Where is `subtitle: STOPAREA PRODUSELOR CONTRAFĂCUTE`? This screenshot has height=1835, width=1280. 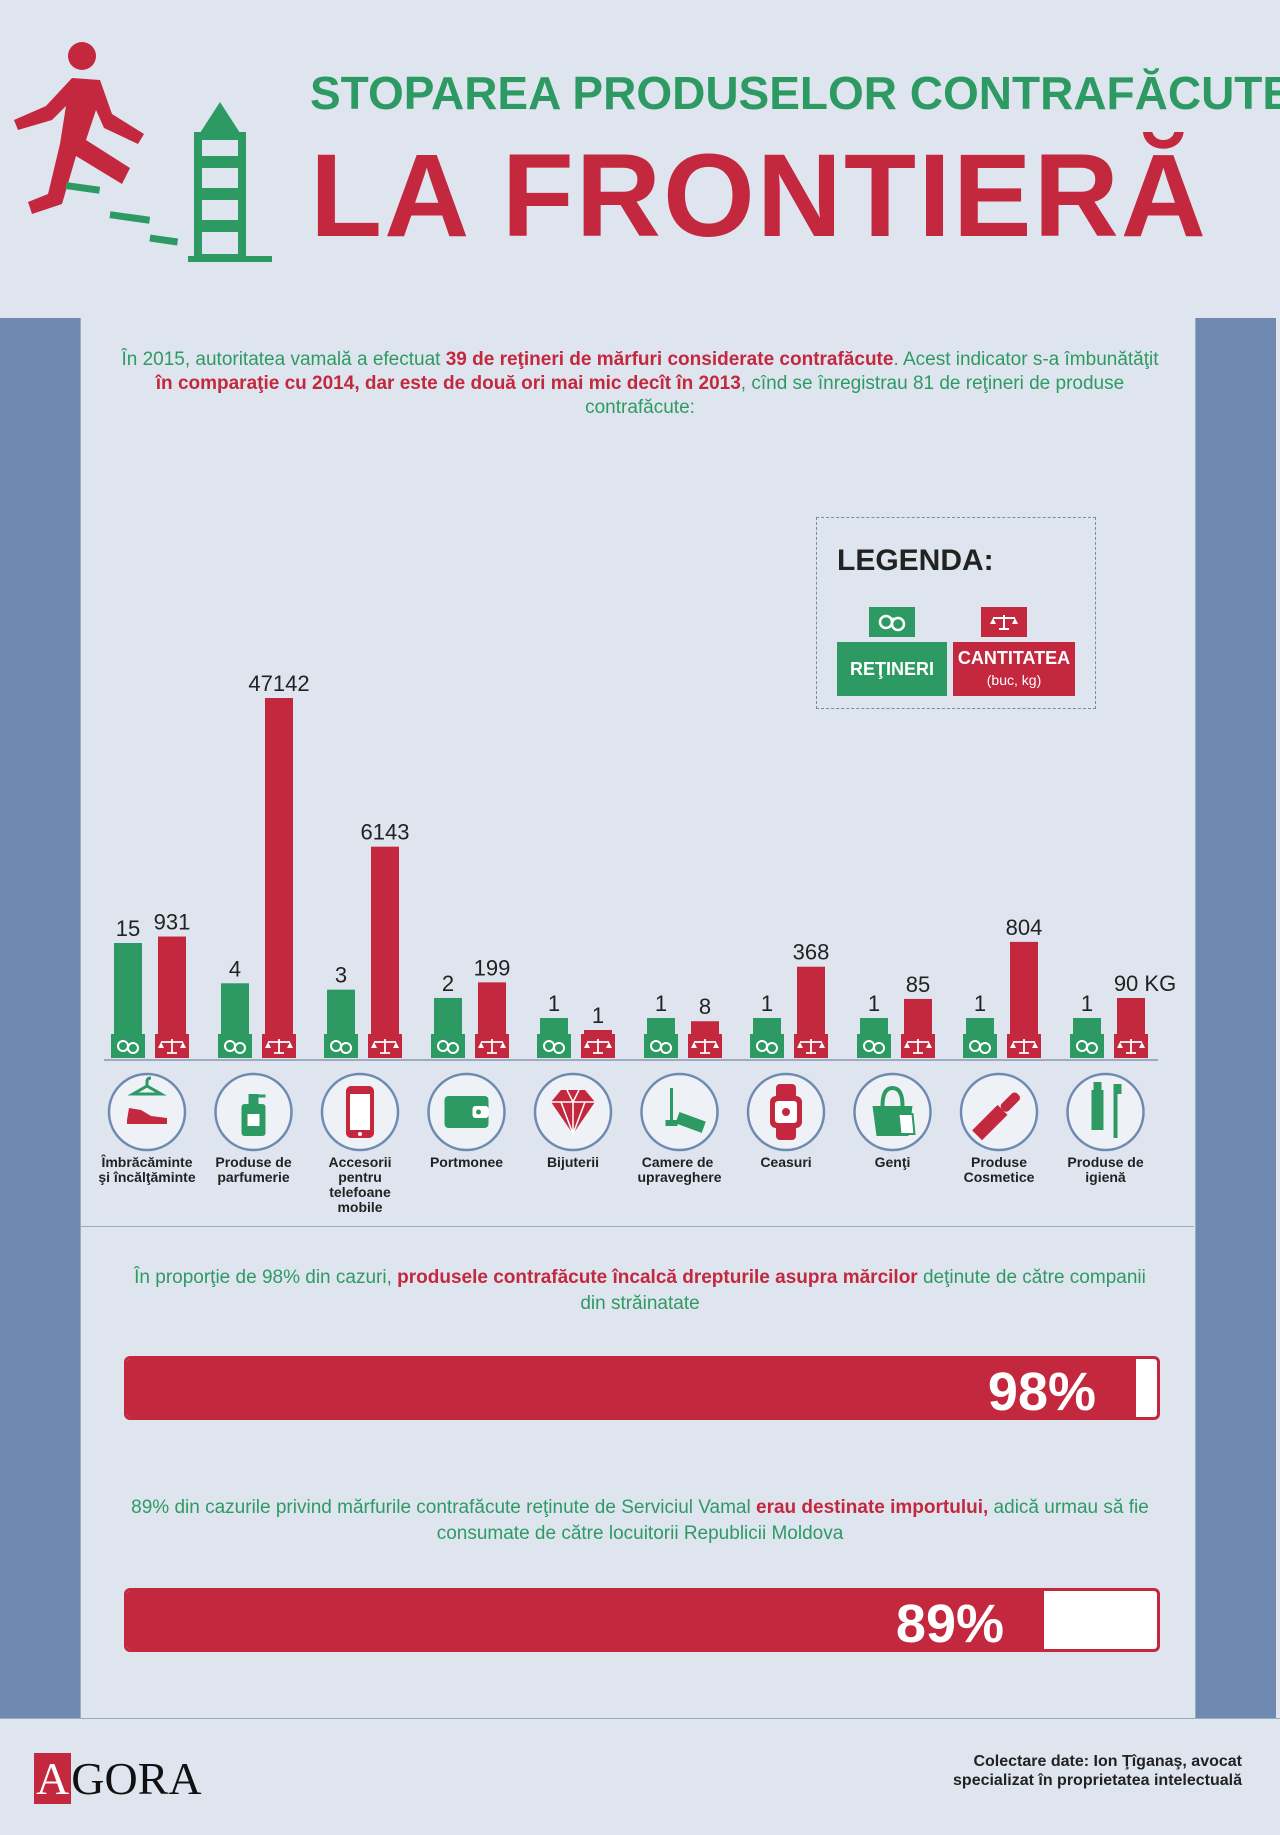
subtitle: STOPAREA PRODUSELOR CONTRAFĂCUTE is located at coordinates (795, 93).